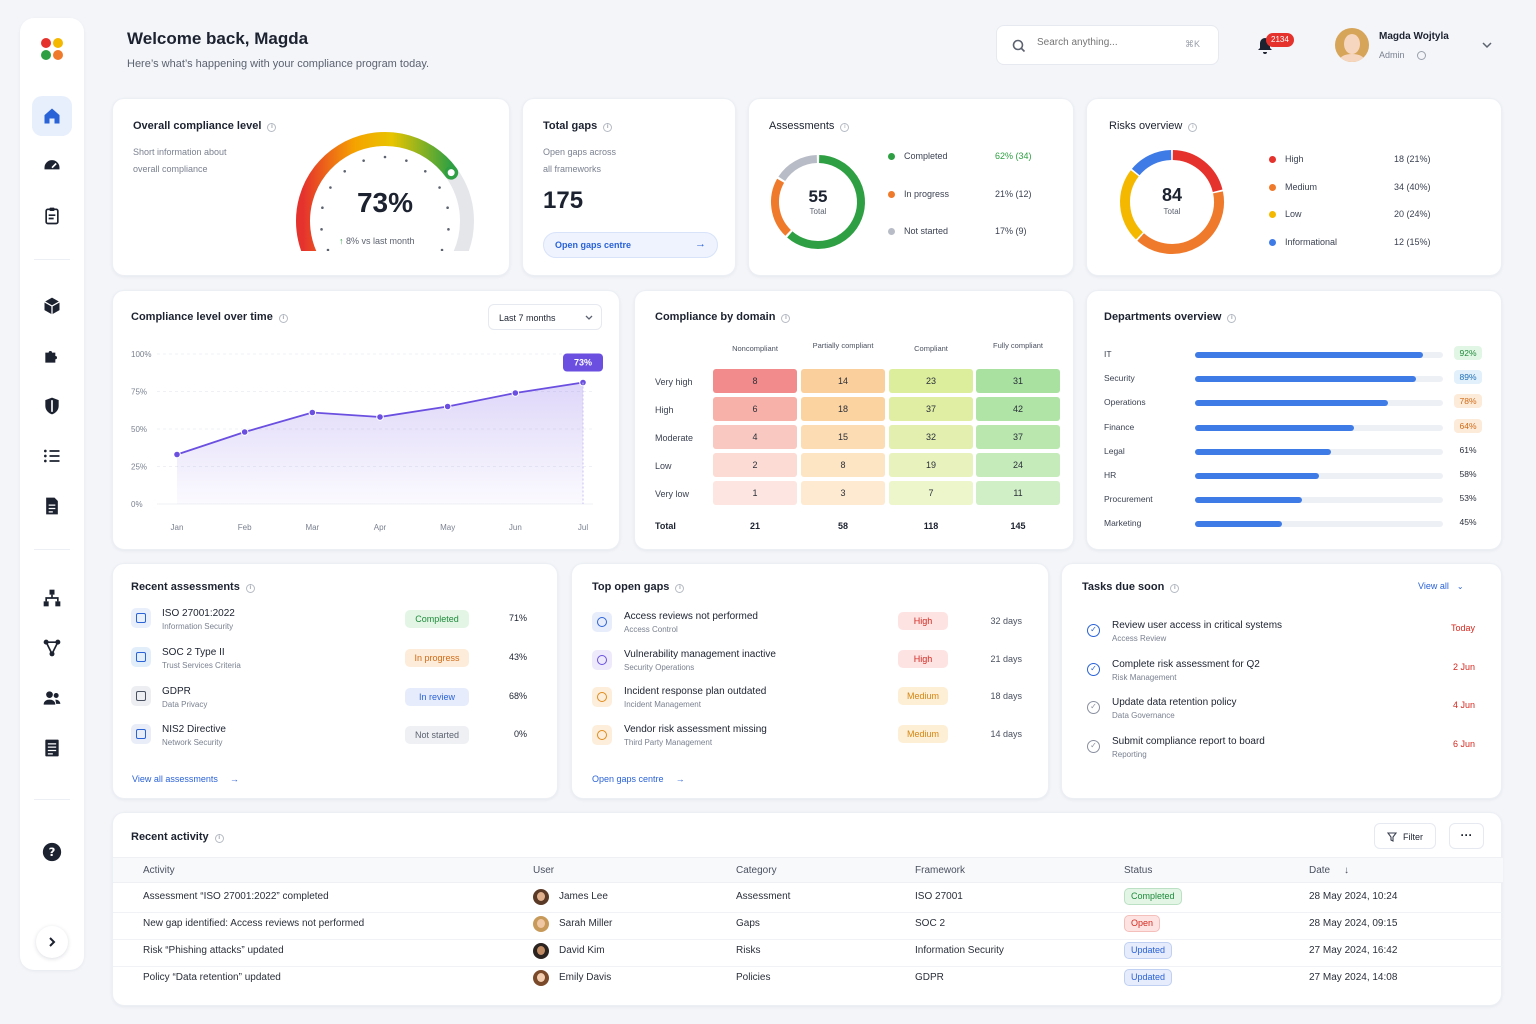 This screenshot has width=1536, height=1024. Describe the element at coordinates (1197, 625) in the screenshot. I see `task-name: Review user access in critical systems` at that location.